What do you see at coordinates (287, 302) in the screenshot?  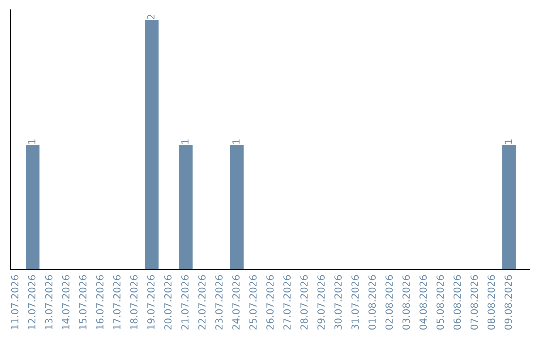 I see `x-tick-label: 27.07.2026` at bounding box center [287, 302].